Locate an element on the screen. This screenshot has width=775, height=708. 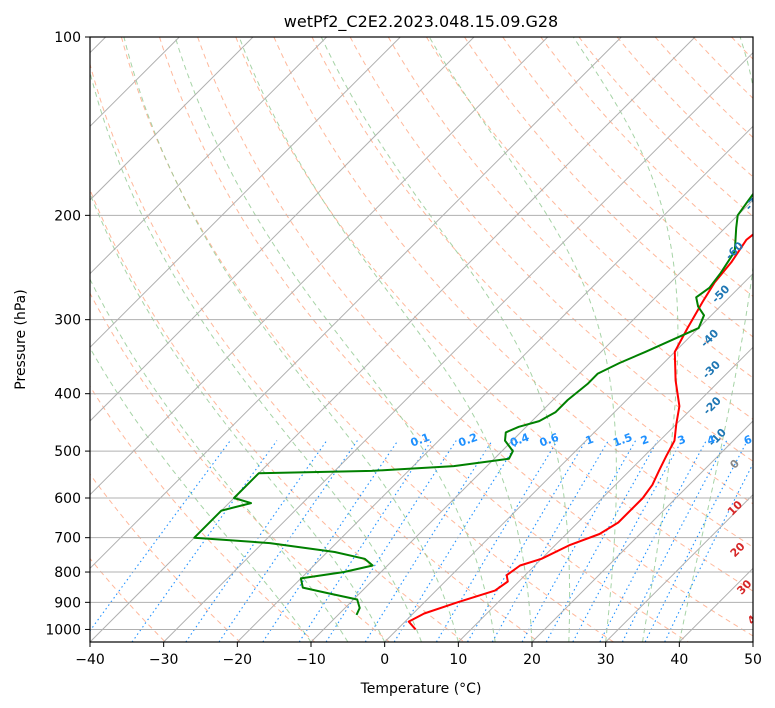
x-tick-label: −30 is located at coordinates (164, 660).